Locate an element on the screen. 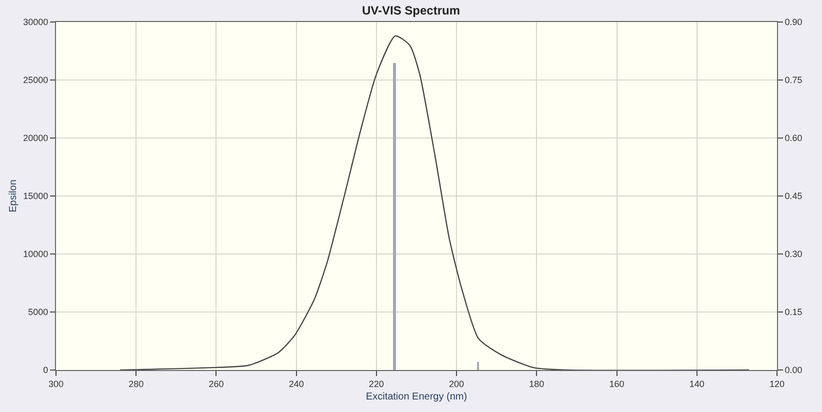 The width and height of the screenshot is (822, 412). y2-tick-label: 0.45 is located at coordinates (793, 196).